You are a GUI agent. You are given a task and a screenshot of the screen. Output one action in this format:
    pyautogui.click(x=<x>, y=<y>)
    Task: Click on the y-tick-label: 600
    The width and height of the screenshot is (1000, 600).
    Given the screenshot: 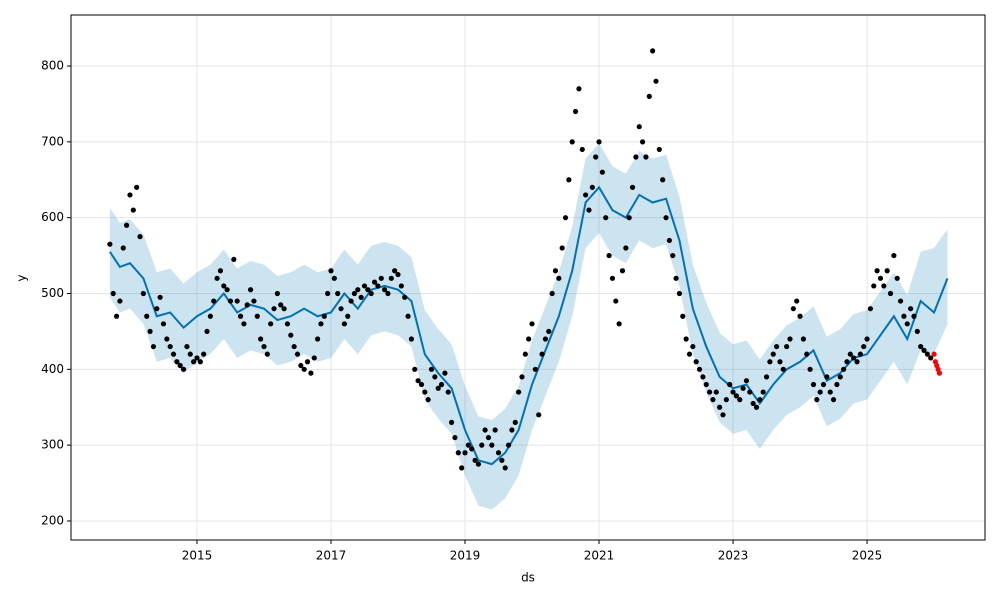 What is the action you would take?
    pyautogui.click(x=52, y=217)
    